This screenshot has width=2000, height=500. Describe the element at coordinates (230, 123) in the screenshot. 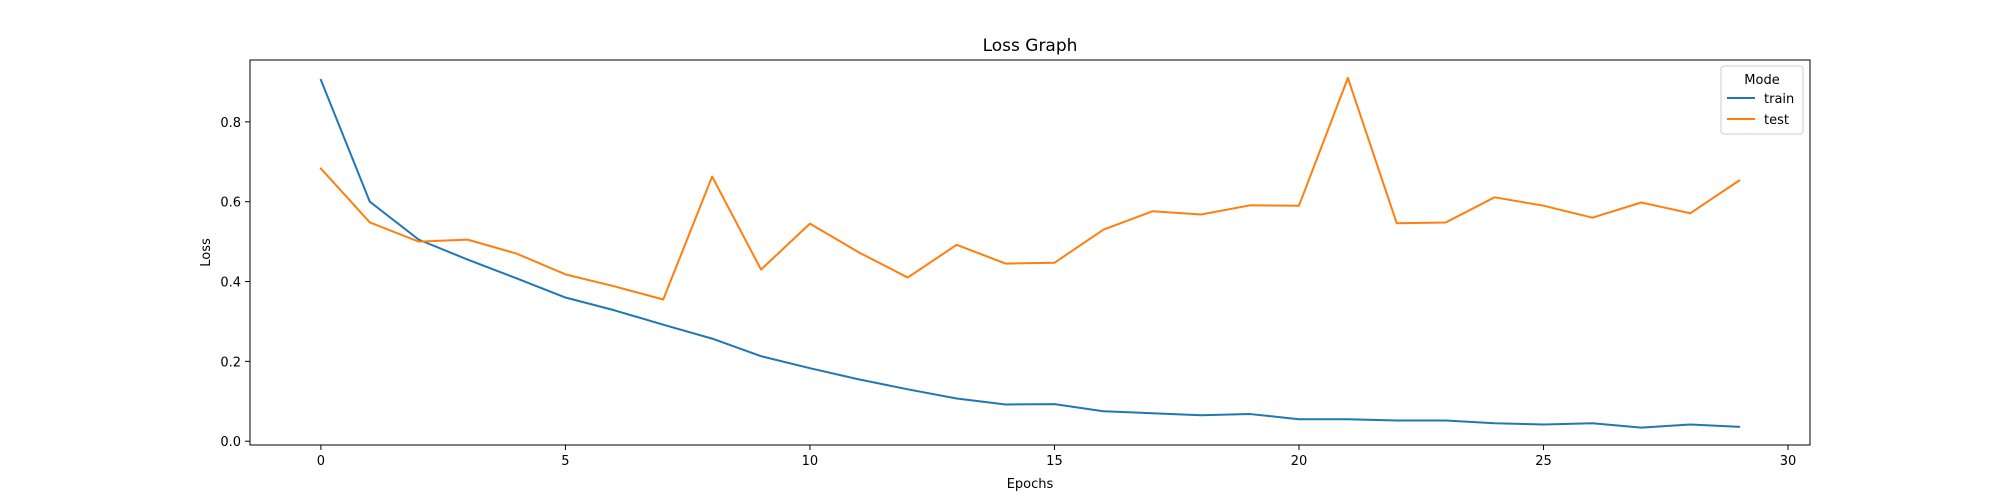

I see `y-tick-label: 0.8` at that location.